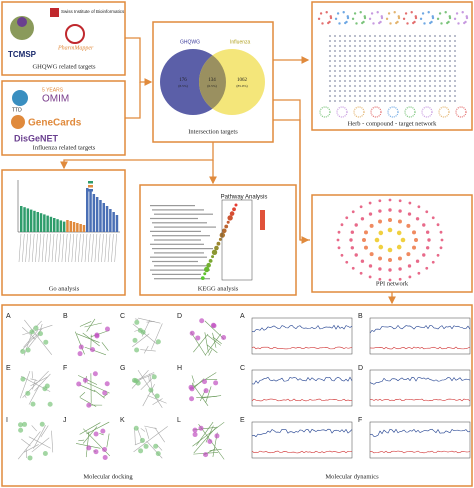  What do you see at coordinates (302, 348) in the screenshot?
I see `md-trace` at bounding box center [302, 348].